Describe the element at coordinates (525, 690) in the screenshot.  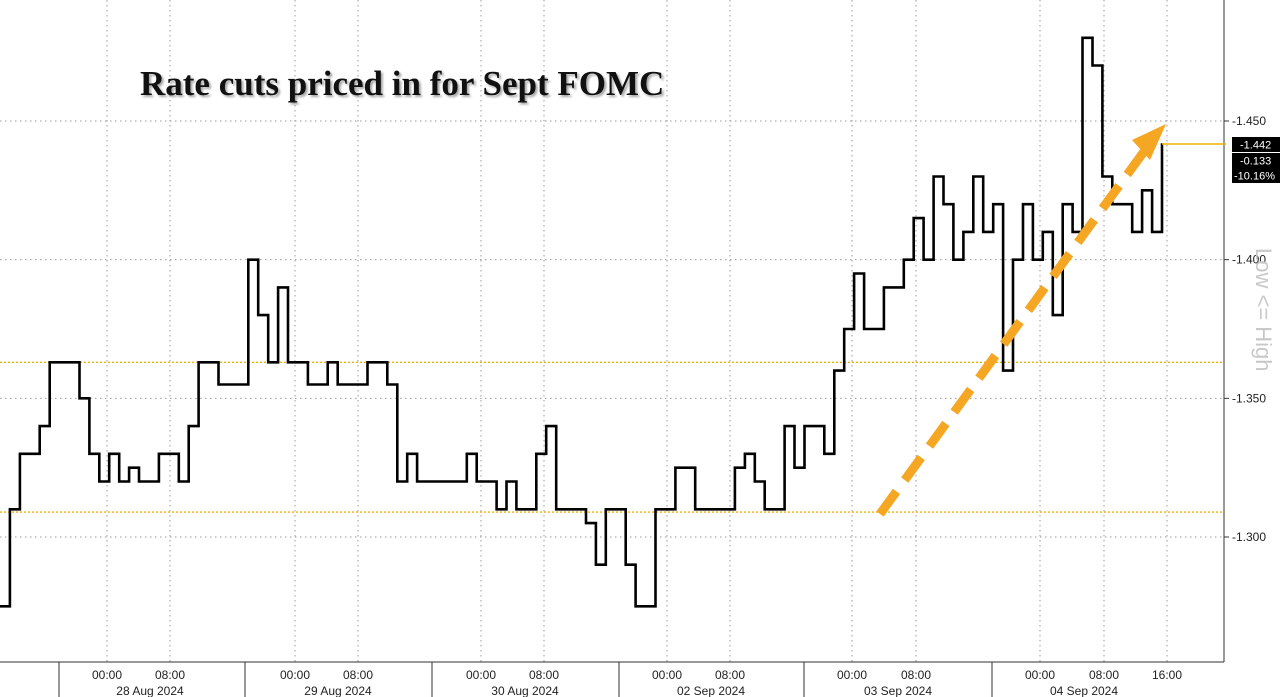
I see `x-date-label: 30 Aug 2024` at that location.